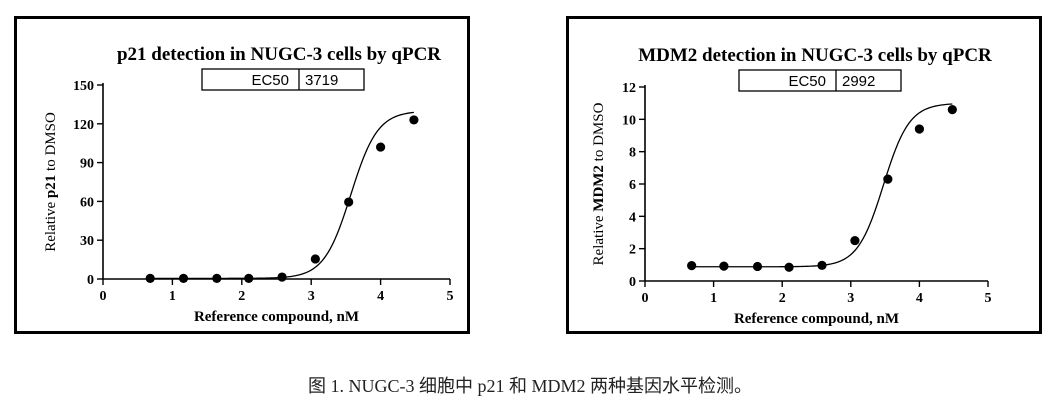  I want to click on mdm2-y-tick-label-2: 4, so click(632, 217).